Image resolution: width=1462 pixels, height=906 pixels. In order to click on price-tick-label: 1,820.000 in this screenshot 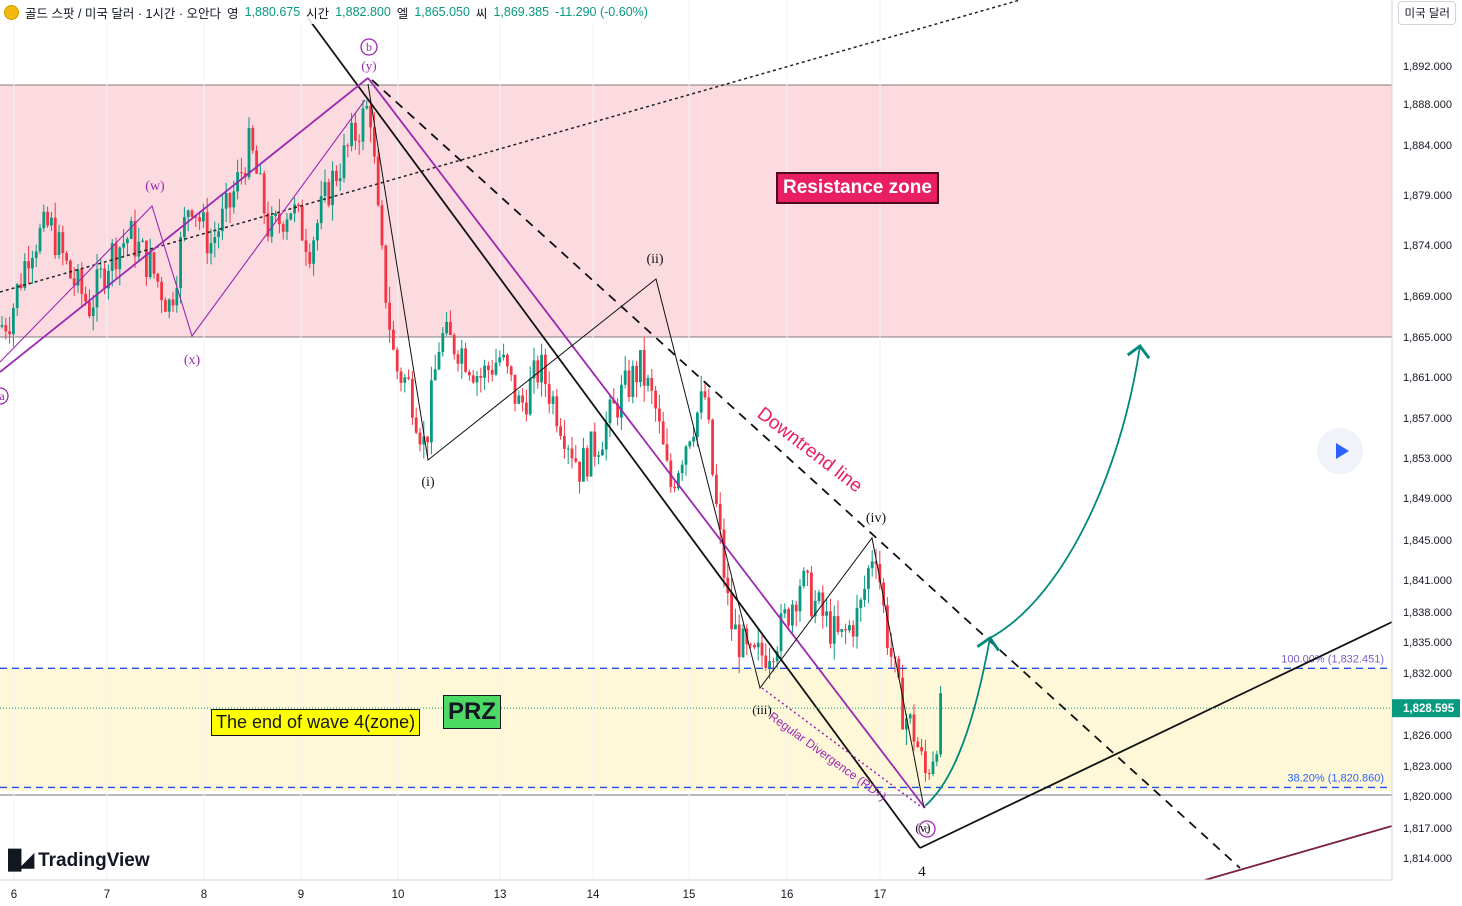, I will do `click(1427, 797)`.